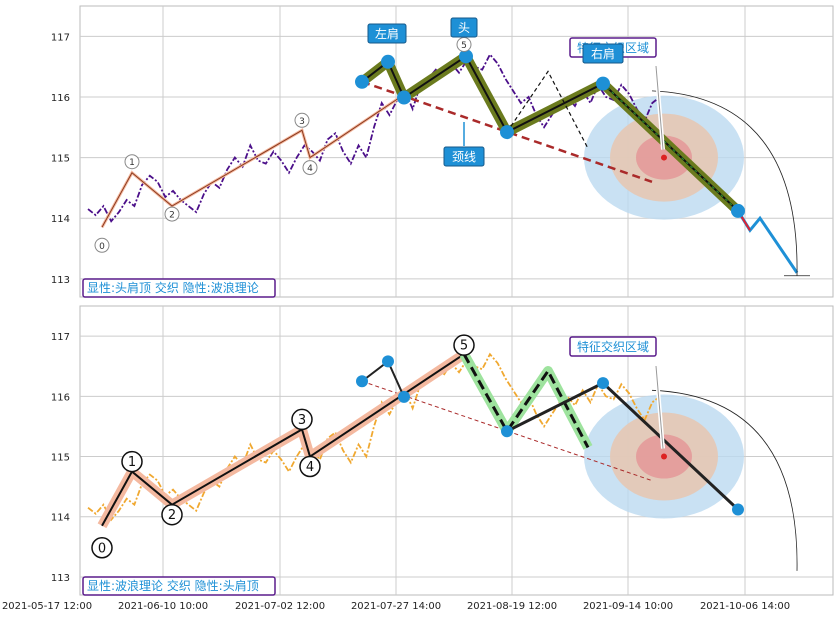 The image size is (839, 617). What do you see at coordinates (745, 606) in the screenshot?
I see `x-tick-label: 2021-10-06 14:00` at bounding box center [745, 606].